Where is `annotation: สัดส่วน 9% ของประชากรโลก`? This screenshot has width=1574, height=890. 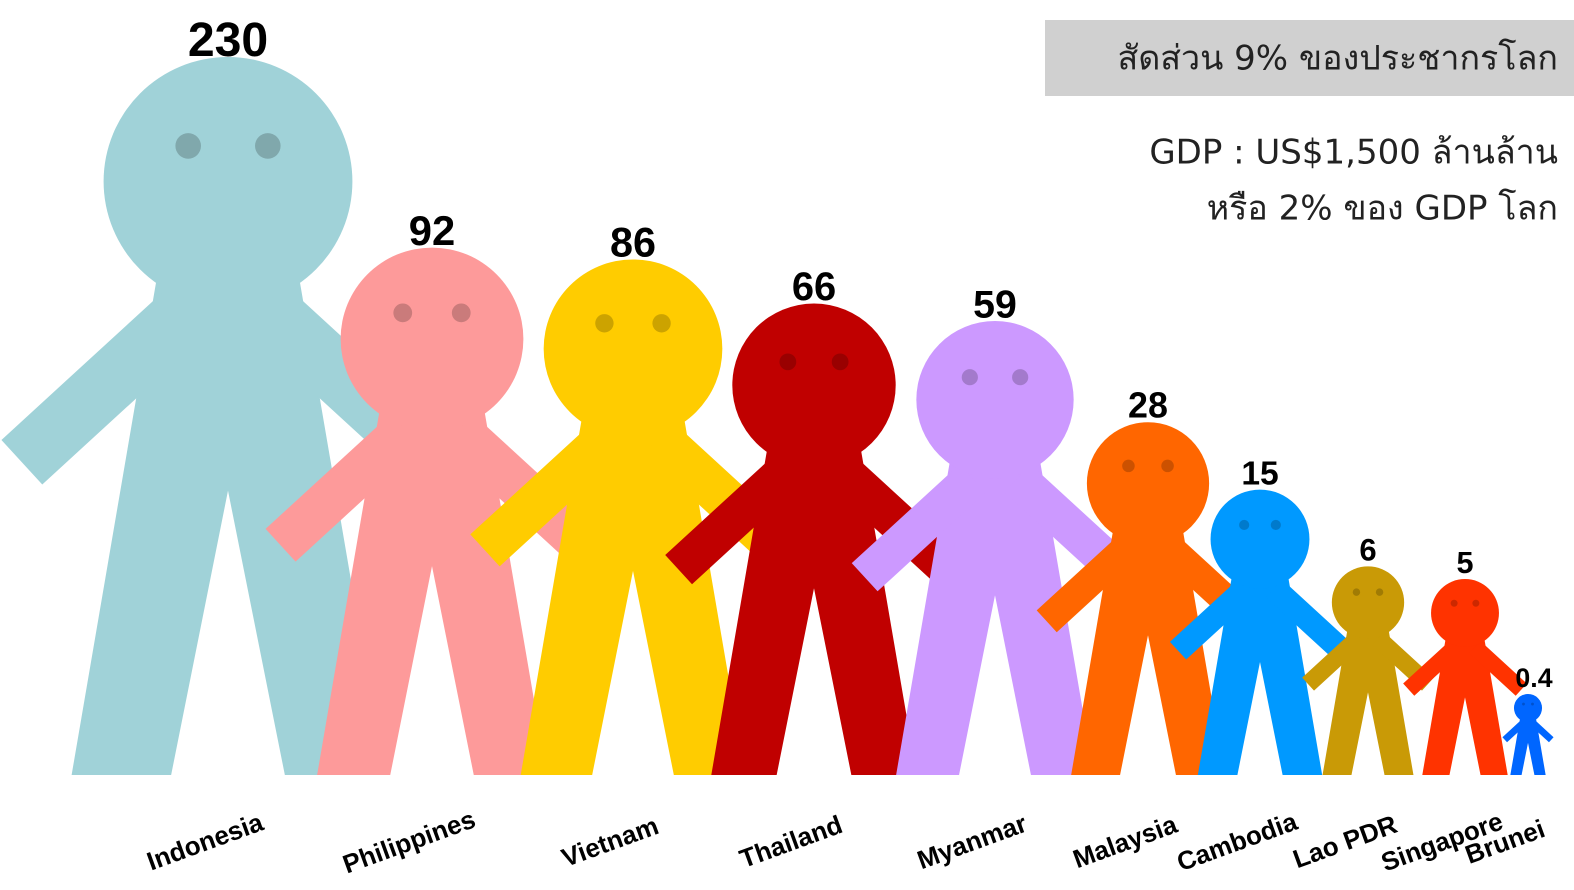 annotation: สัดส่วน 9% ของประชากรโลก is located at coordinates (1337, 59).